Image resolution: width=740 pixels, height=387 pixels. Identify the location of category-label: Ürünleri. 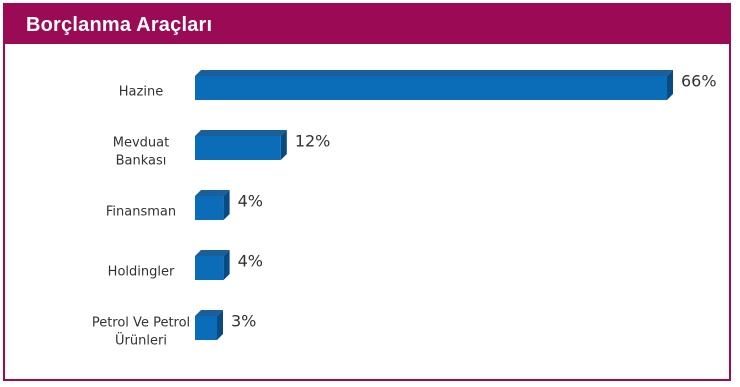
(141, 340).